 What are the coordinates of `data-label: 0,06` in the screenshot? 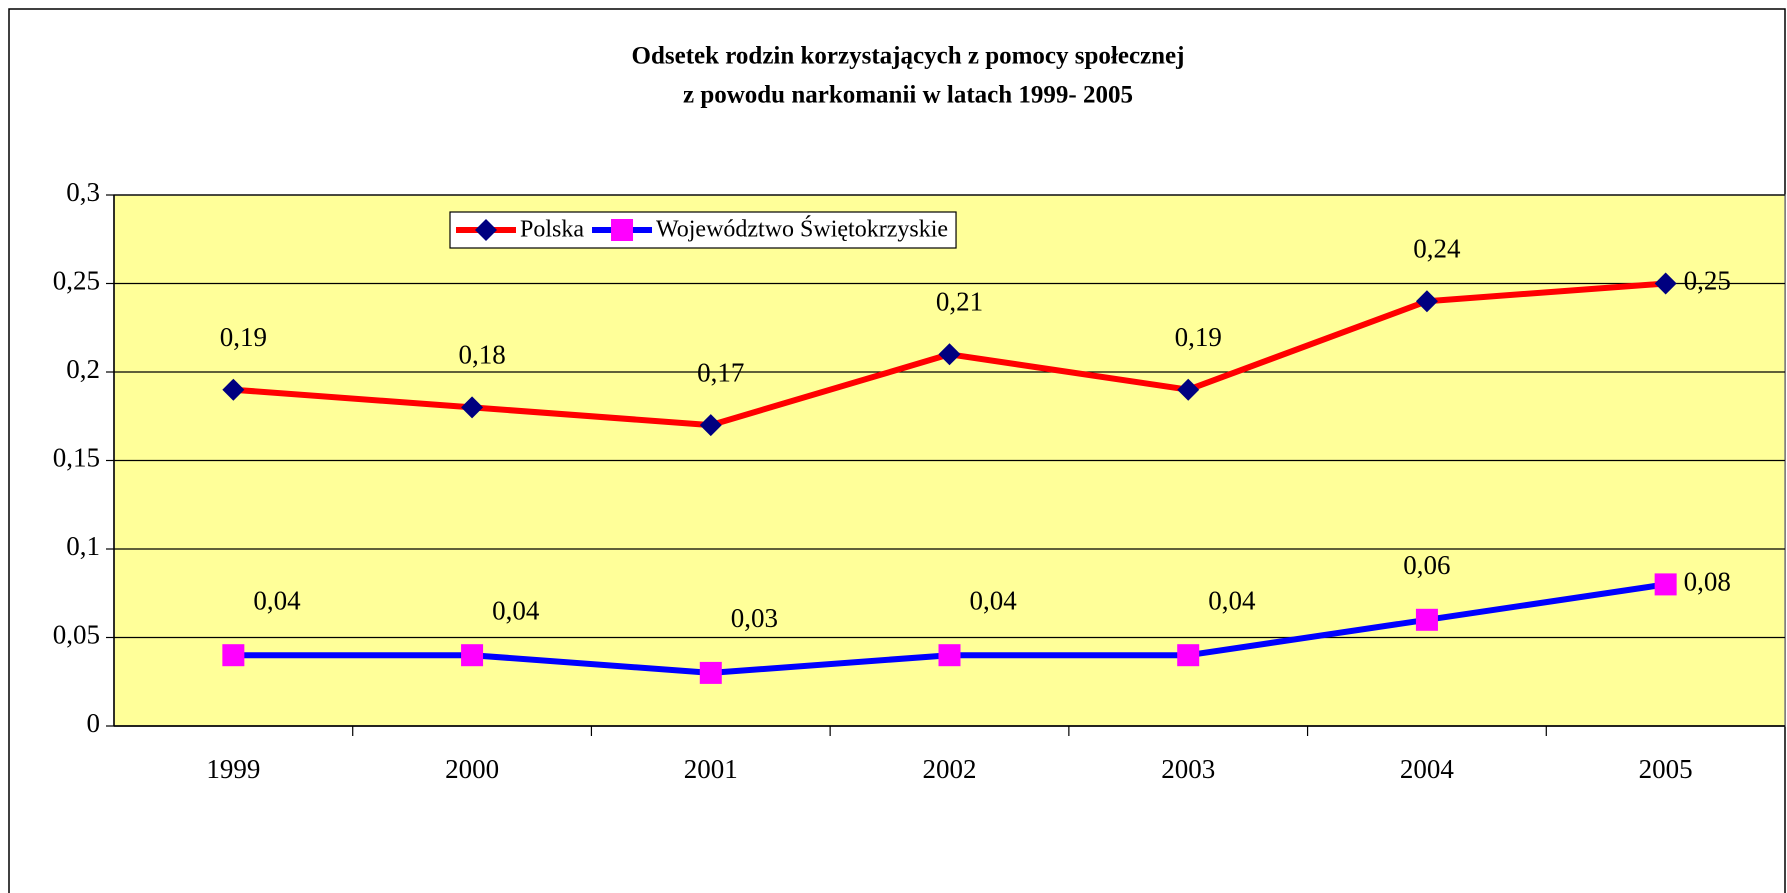 It's located at (1426, 565).